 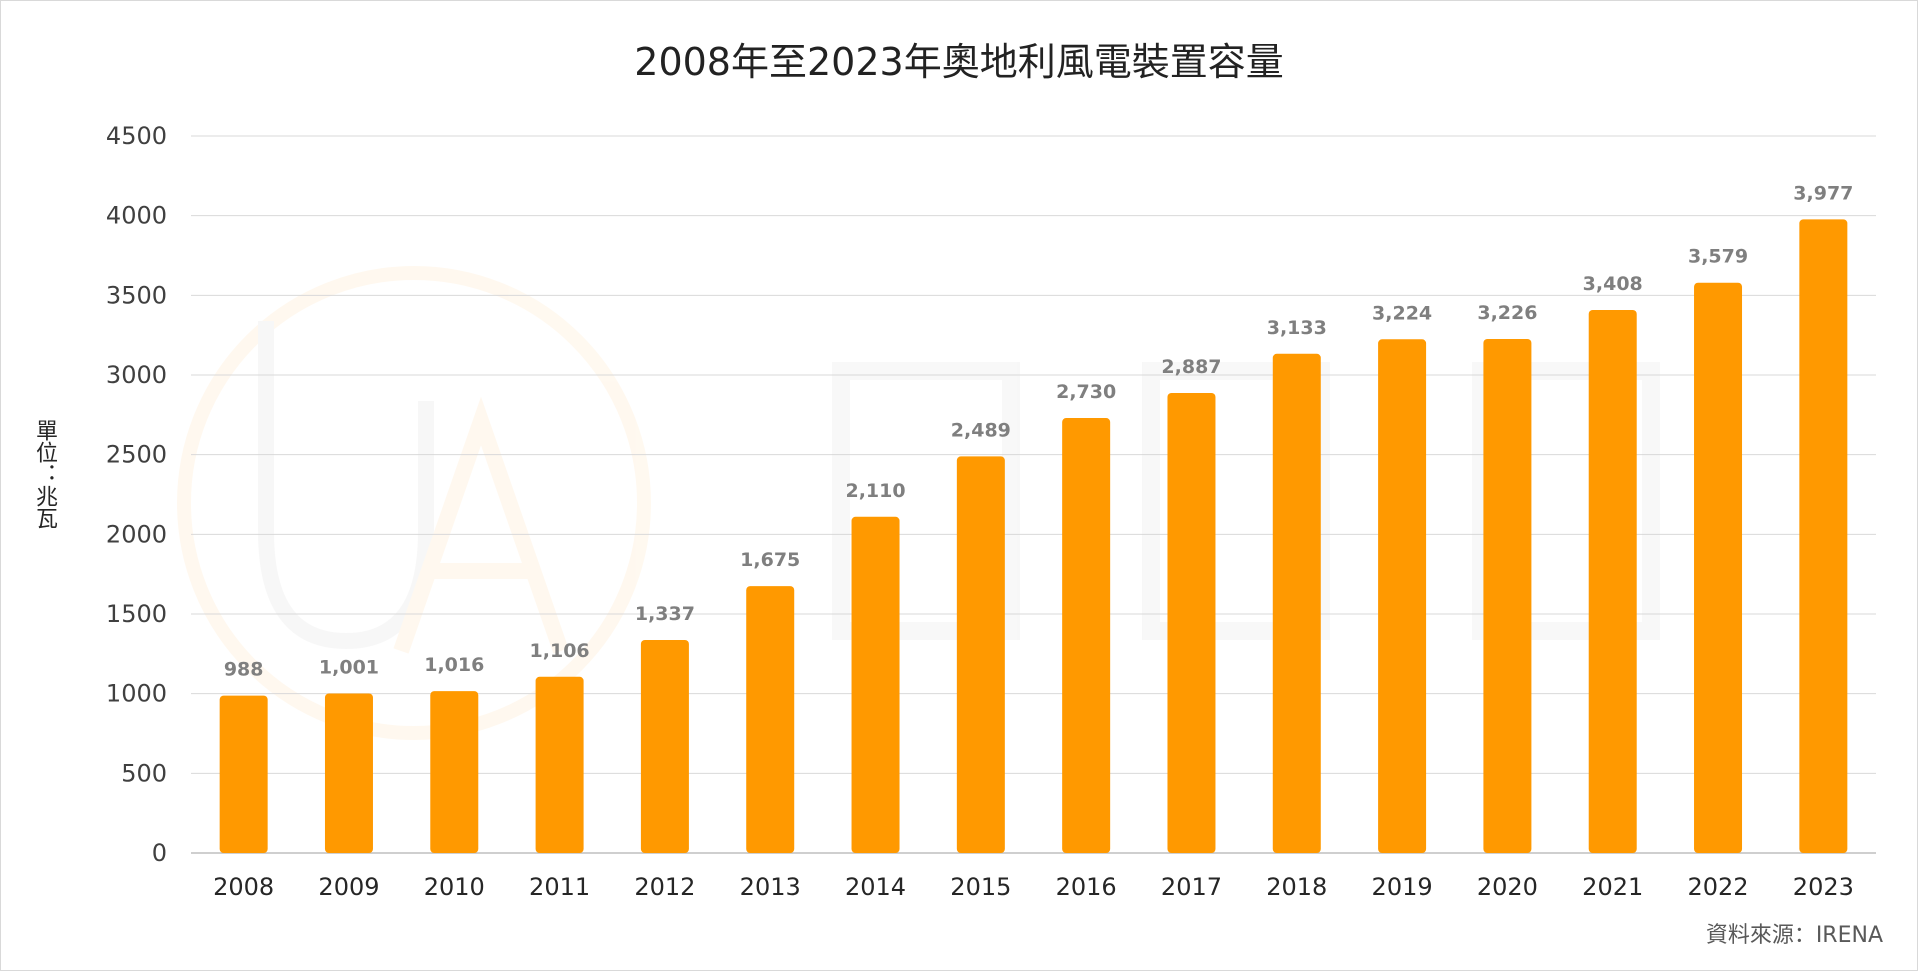 What do you see at coordinates (1296, 603) in the screenshot?
I see `bar-2018` at bounding box center [1296, 603].